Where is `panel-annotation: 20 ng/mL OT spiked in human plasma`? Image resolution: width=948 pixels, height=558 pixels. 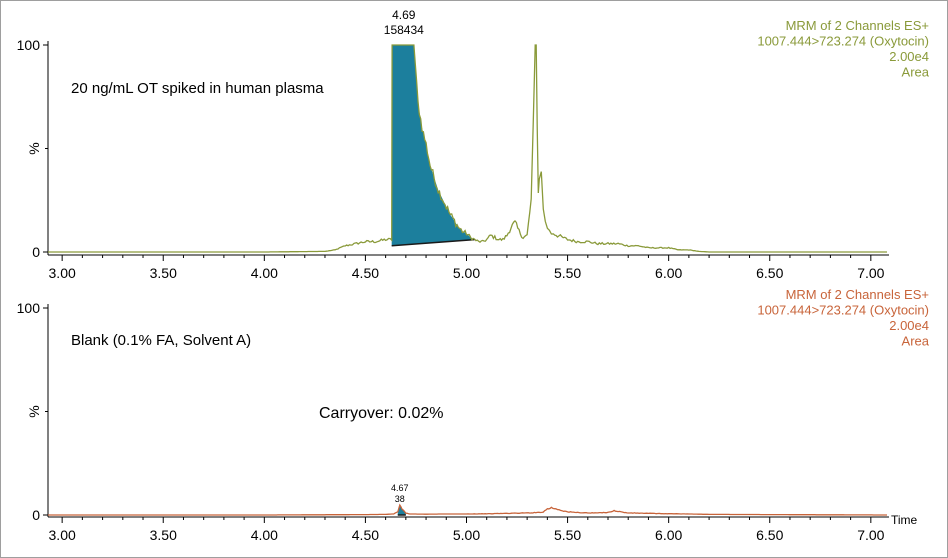
panel-annotation: 20 ng/mL OT spiked in human plasma is located at coordinates (197, 88).